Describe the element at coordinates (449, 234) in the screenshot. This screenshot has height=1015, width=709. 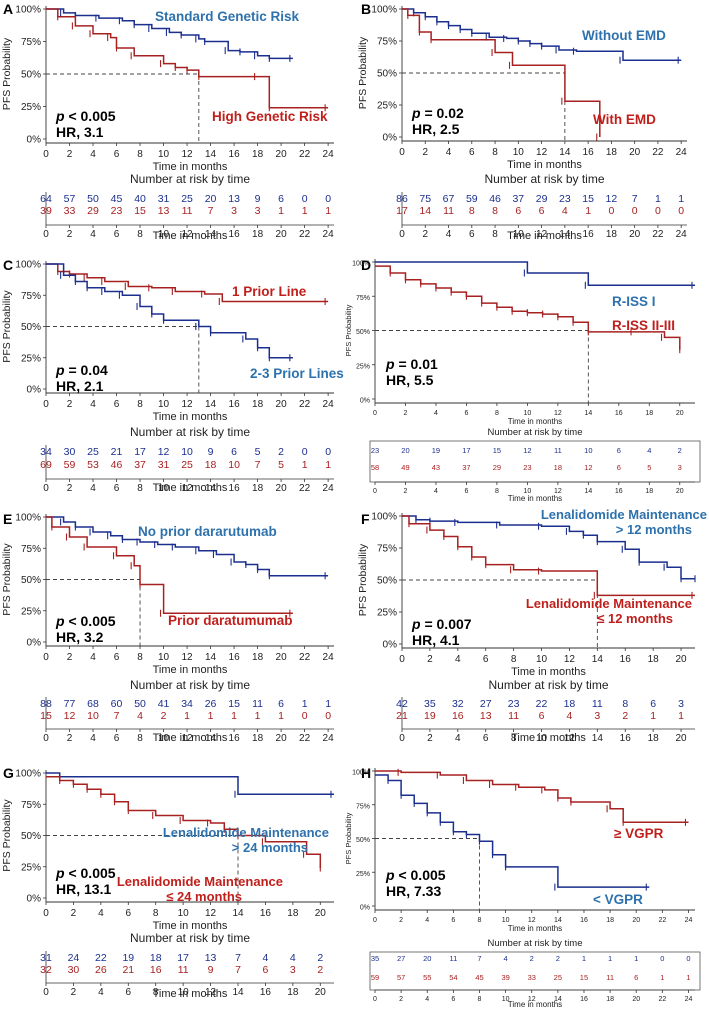
I see `risk-x-tick-label: 4` at that location.